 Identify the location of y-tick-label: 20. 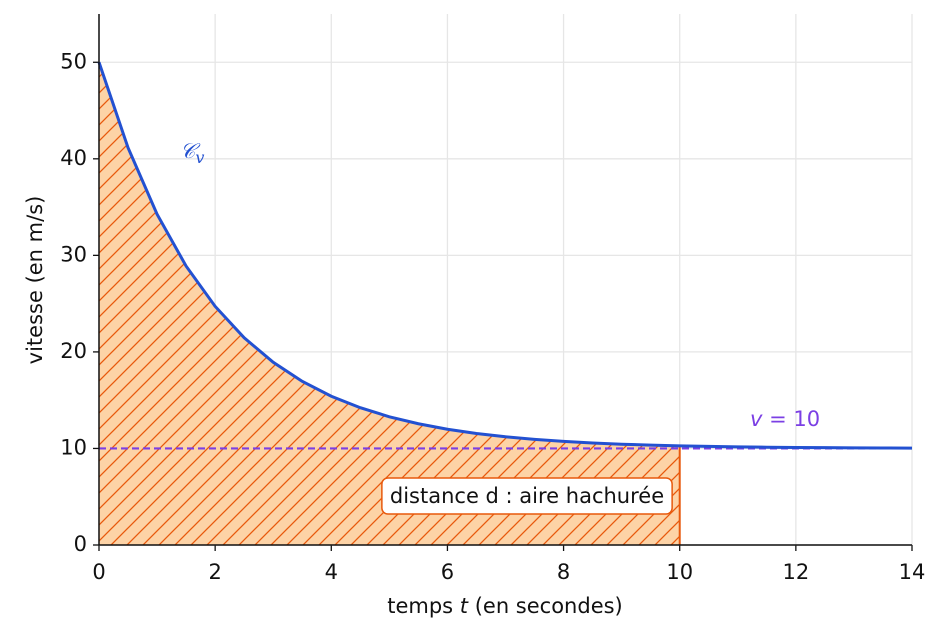
(73, 351).